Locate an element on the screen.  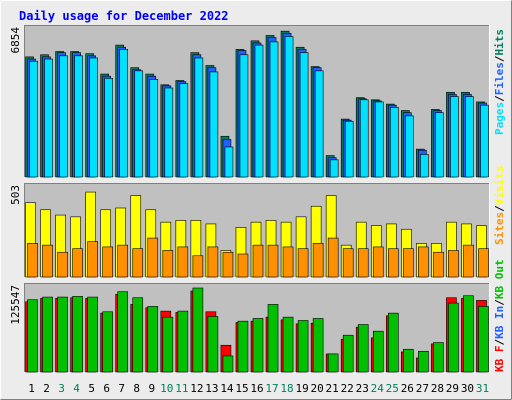
day-label-12: 12 is located at coordinates (196, 388).